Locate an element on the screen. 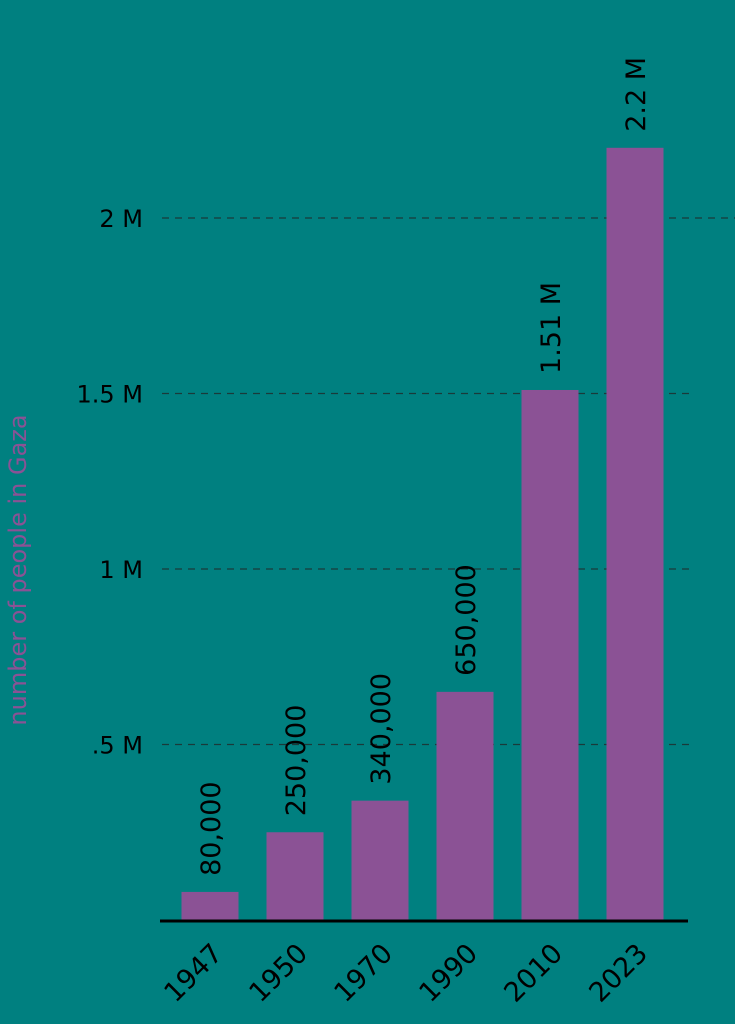  y-tick-label: 1 M is located at coordinates (121, 570).